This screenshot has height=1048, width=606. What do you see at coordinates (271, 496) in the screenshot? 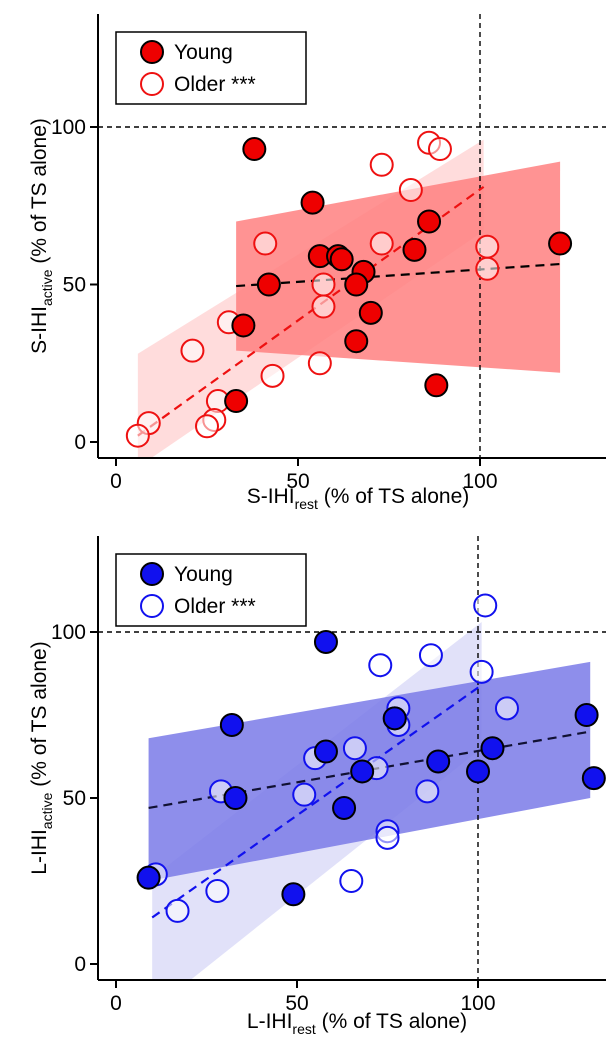
I see `x-axis-title-main: S-IHI` at bounding box center [271, 496].